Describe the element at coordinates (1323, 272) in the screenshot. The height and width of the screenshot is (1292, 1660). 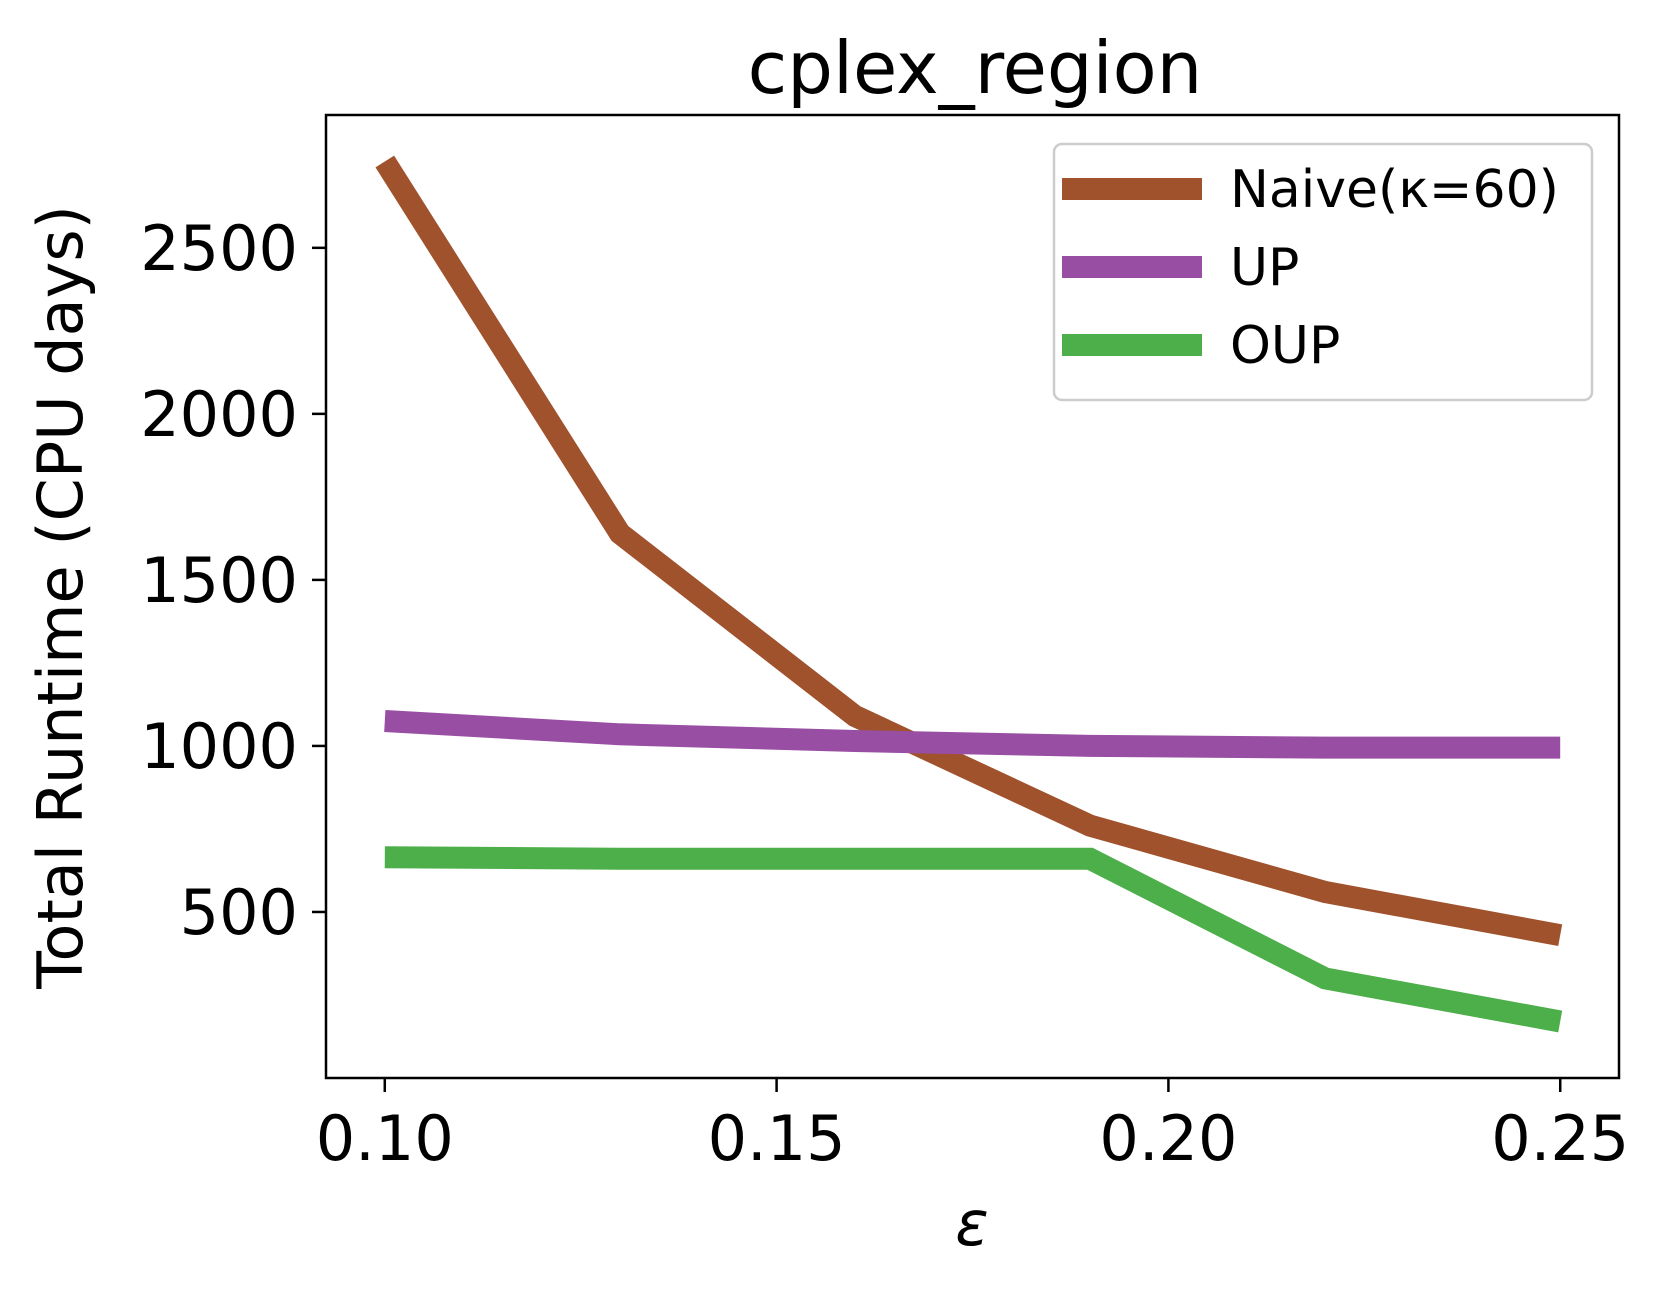
I see `legend: Naive(κ=60) UP OUP` at that location.